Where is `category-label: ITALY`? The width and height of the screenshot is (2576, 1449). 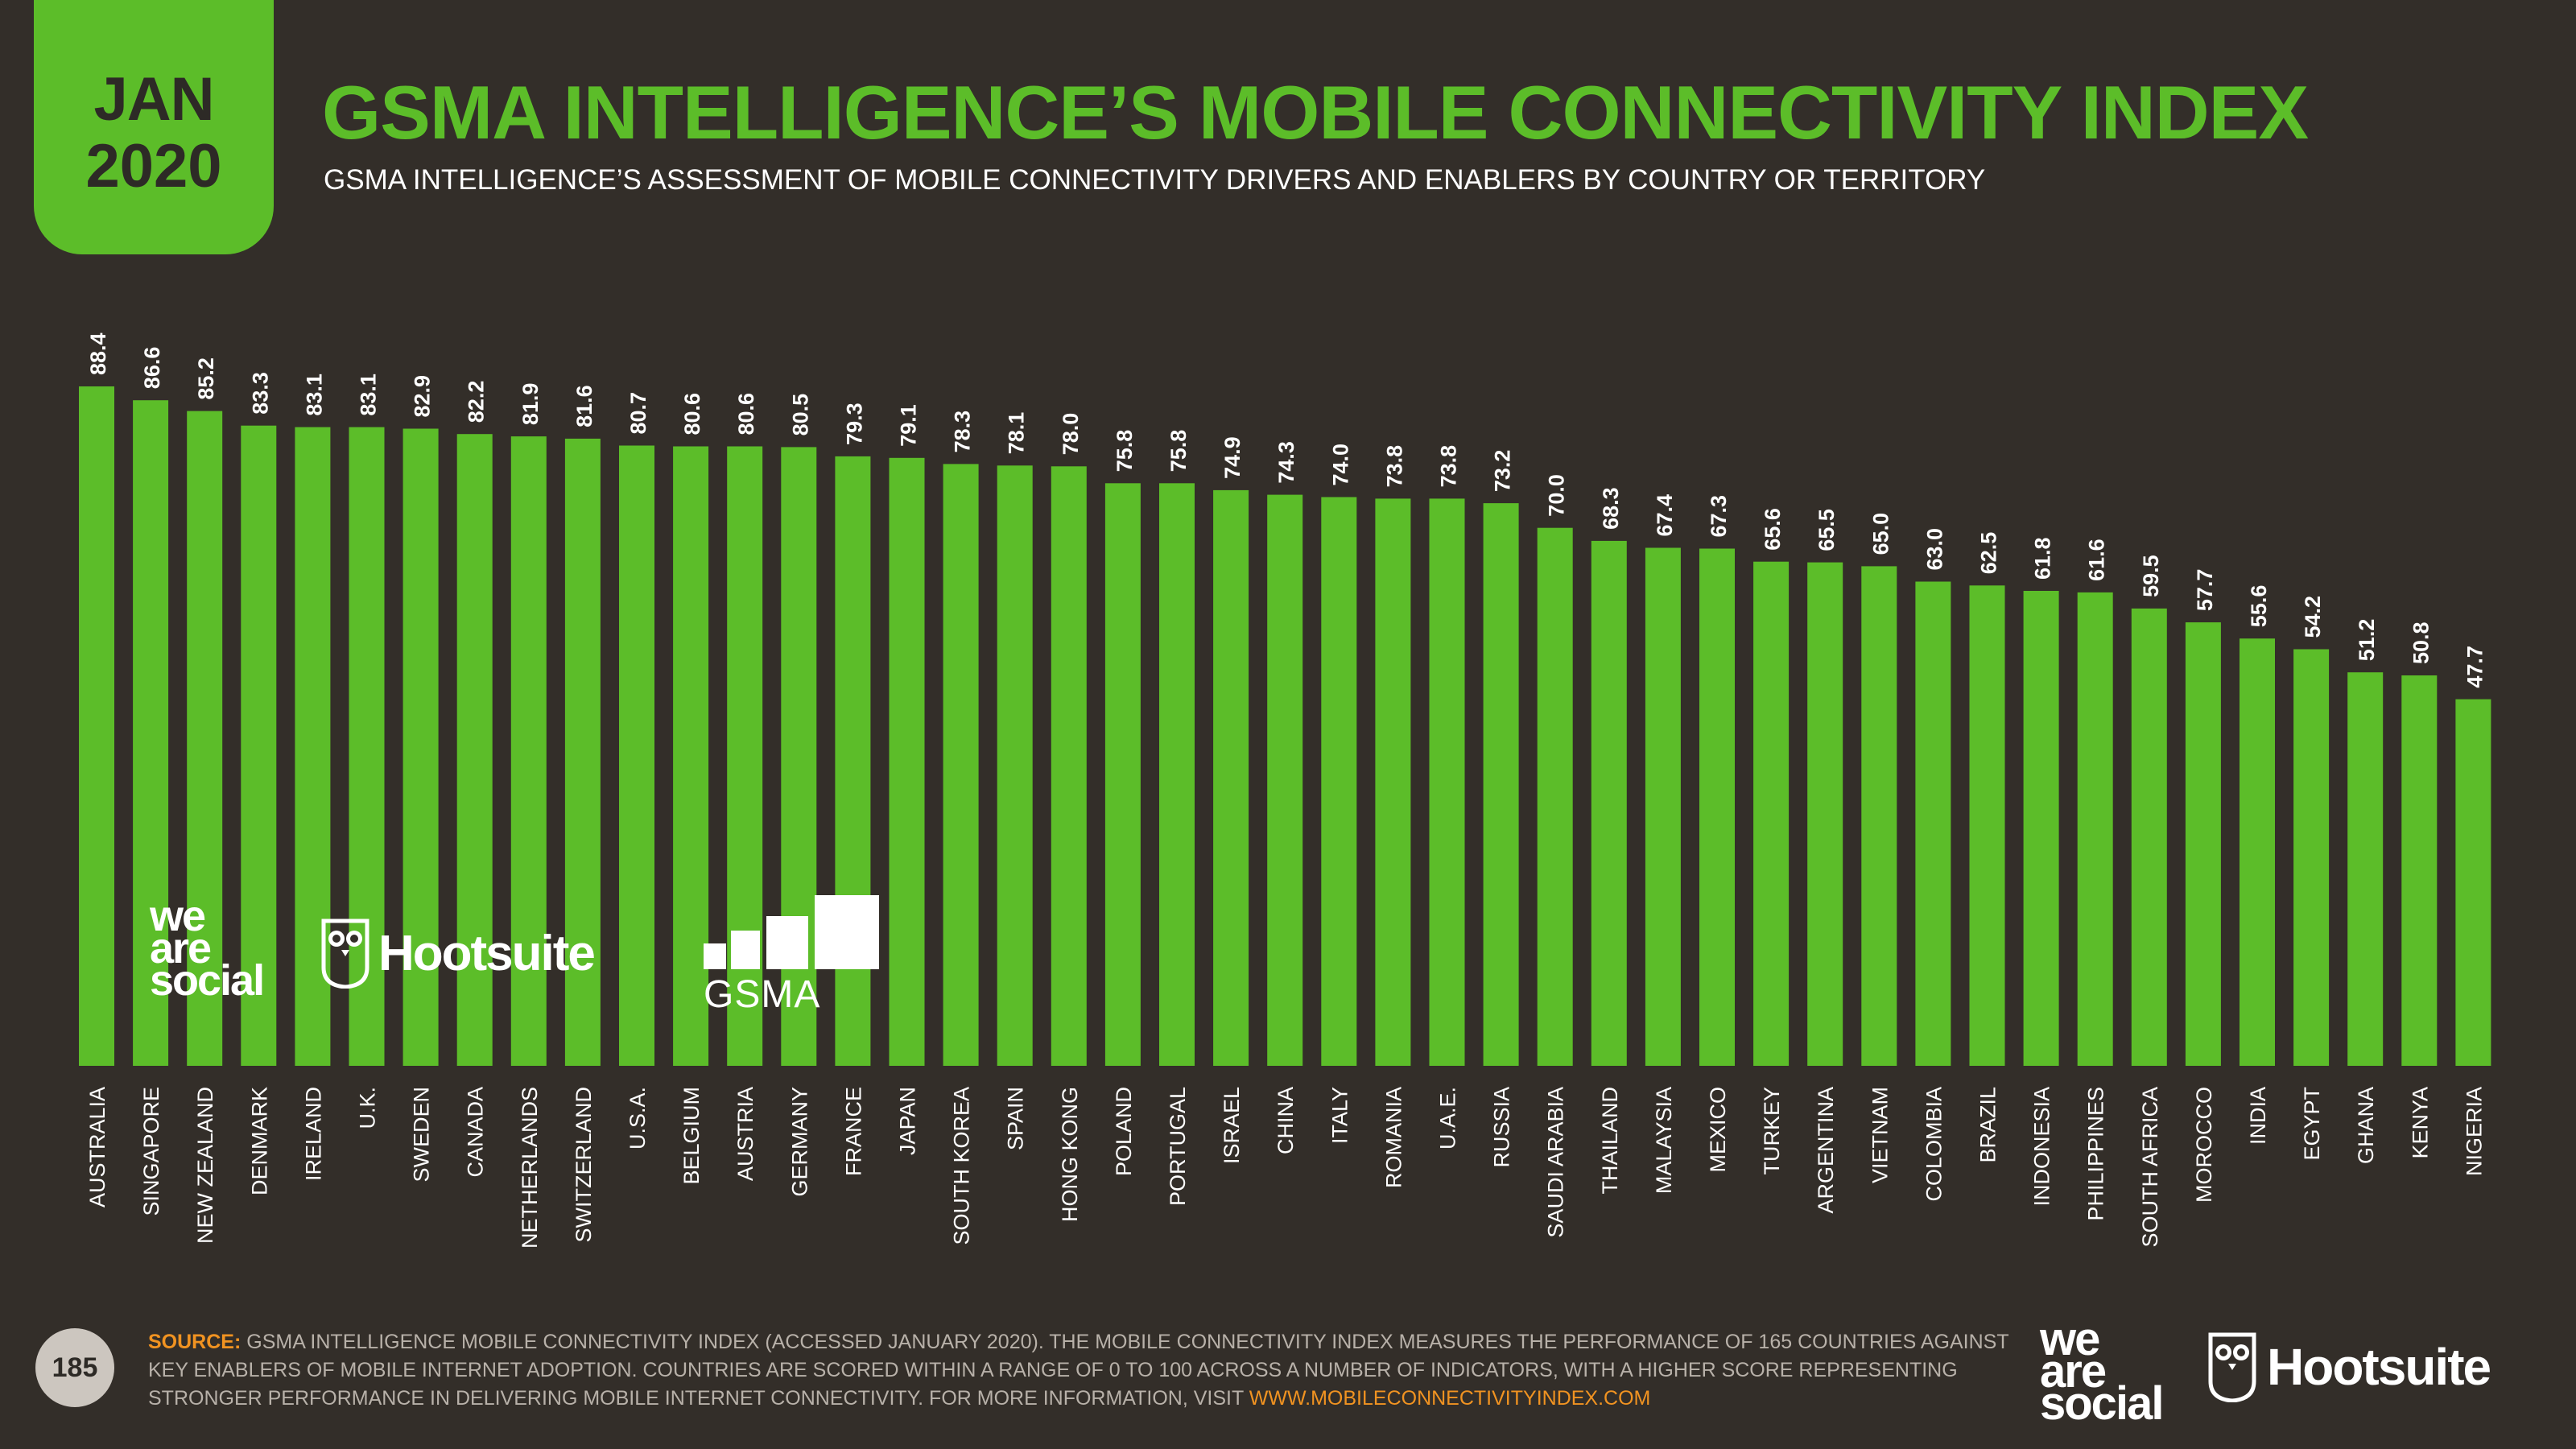
category-label: ITALY is located at coordinates (1339, 1115).